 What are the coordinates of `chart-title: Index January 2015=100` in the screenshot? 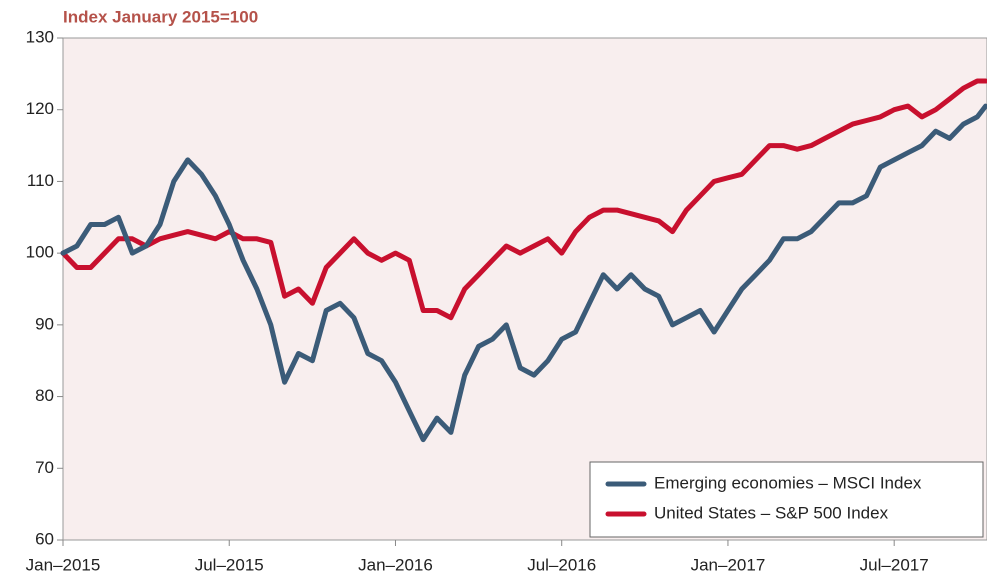 It's located at (160, 16).